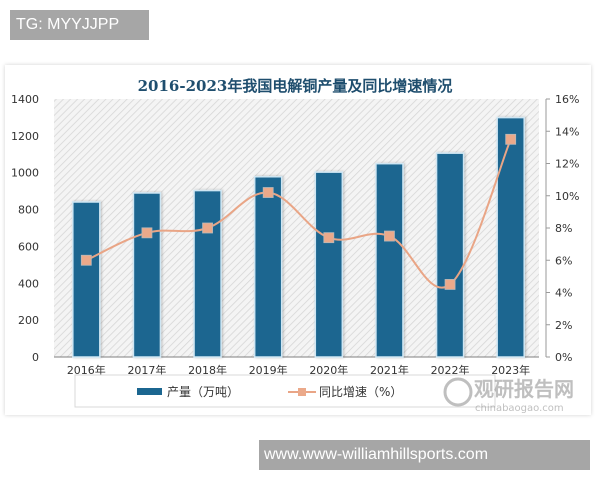 This screenshot has width=600, height=480. Describe the element at coordinates (567, 131) in the screenshot. I see `right-tick-label: 14%` at that location.